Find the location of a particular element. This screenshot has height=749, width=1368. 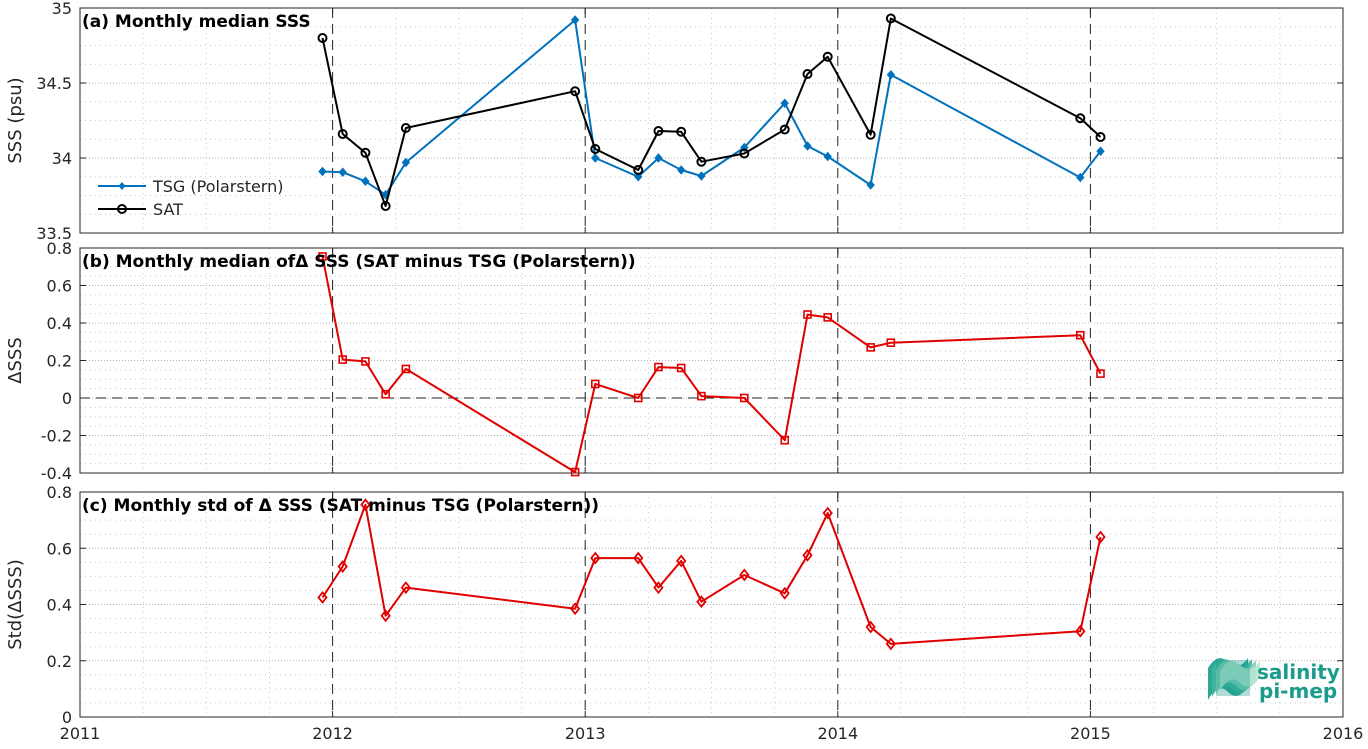

y-tick-label: 0.8 is located at coordinates (59, 492).